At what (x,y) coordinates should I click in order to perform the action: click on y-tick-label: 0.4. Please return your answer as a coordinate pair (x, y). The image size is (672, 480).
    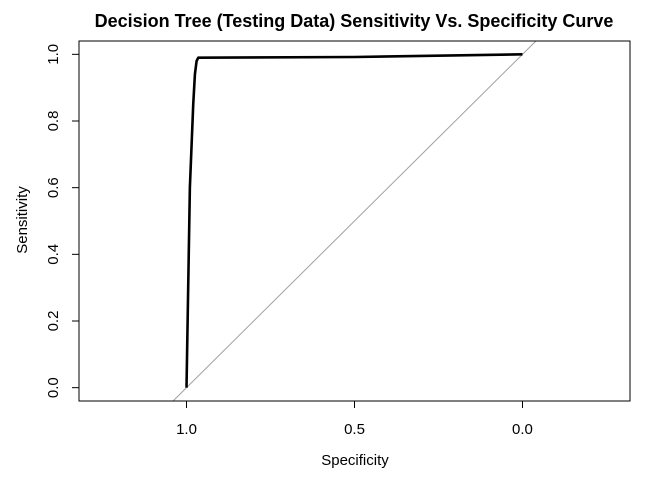
    Looking at the image, I should click on (53, 254).